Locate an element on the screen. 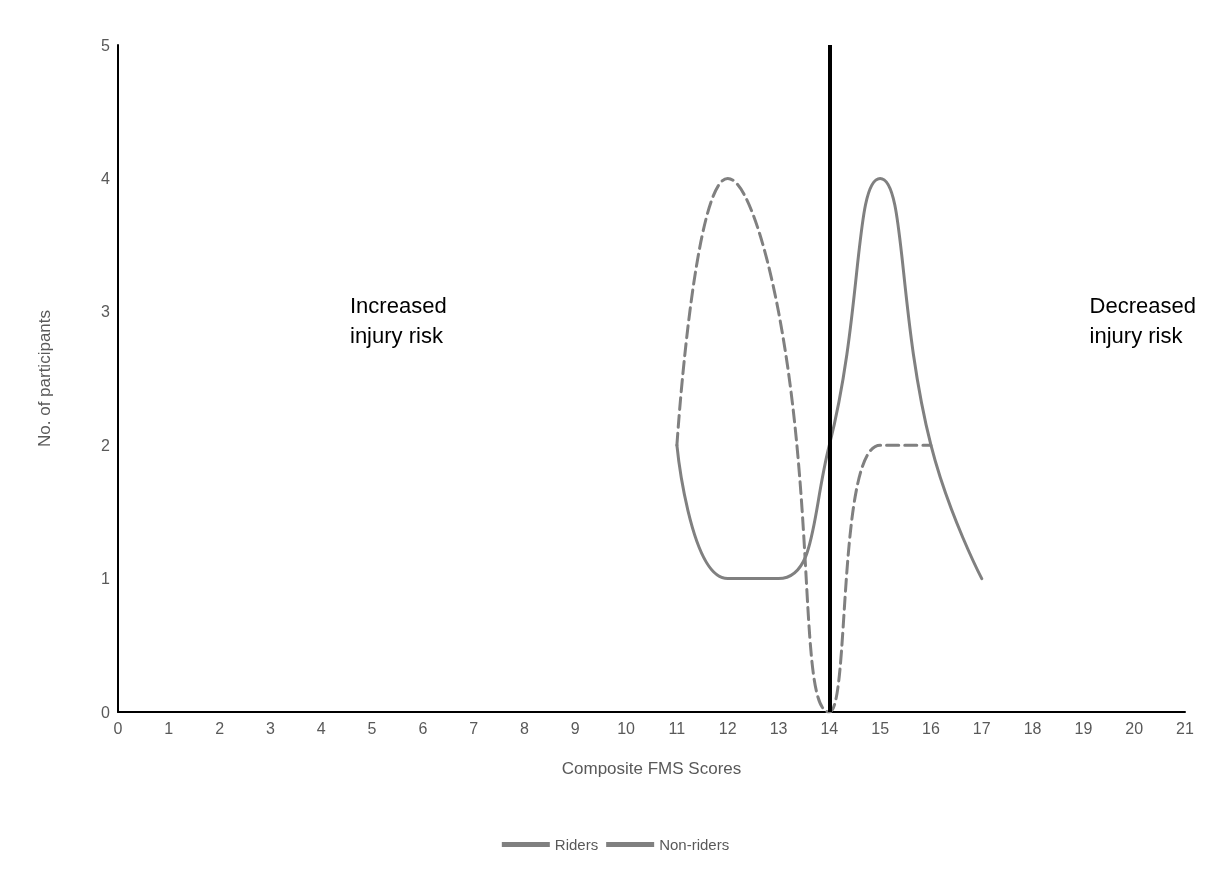 Image resolution: width=1231 pixels, height=885 pixels. x-tick-label: 6 is located at coordinates (423, 728).